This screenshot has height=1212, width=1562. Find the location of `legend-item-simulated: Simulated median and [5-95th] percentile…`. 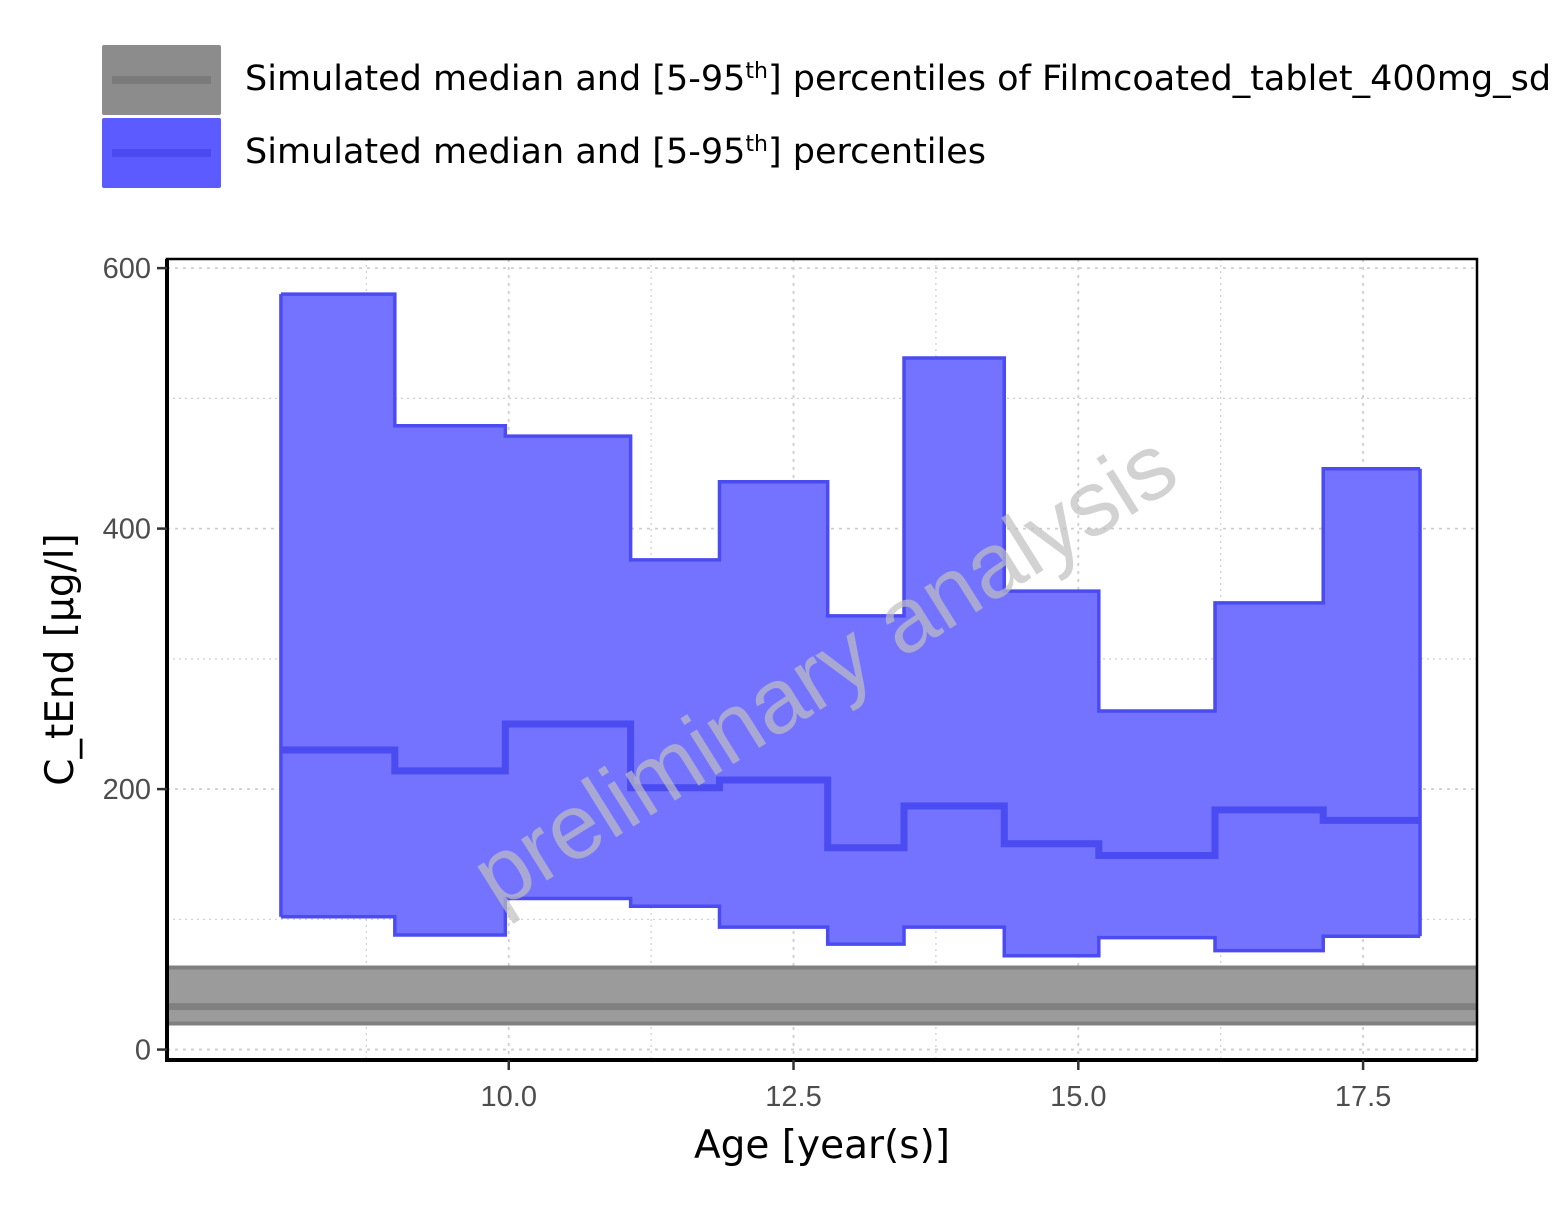

legend-item-simulated: Simulated median and [5-95th] percentile… is located at coordinates (832, 154).